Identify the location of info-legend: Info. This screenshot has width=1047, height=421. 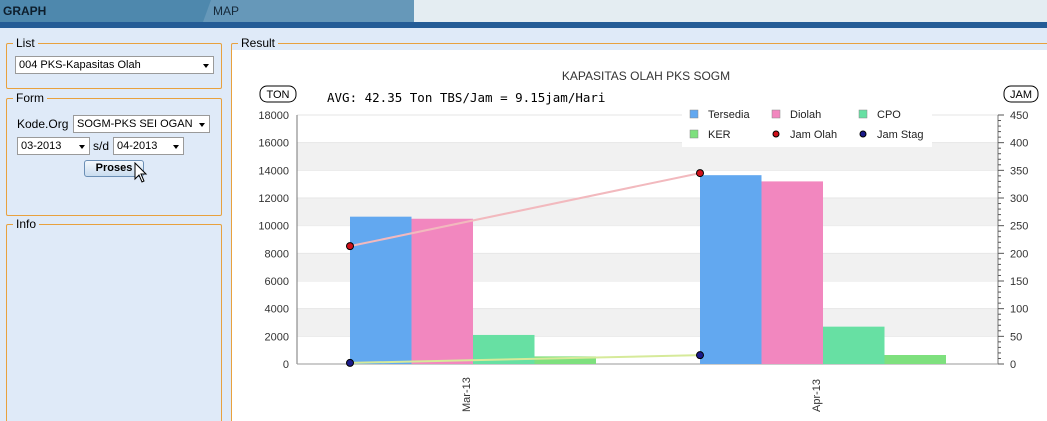
(26, 224).